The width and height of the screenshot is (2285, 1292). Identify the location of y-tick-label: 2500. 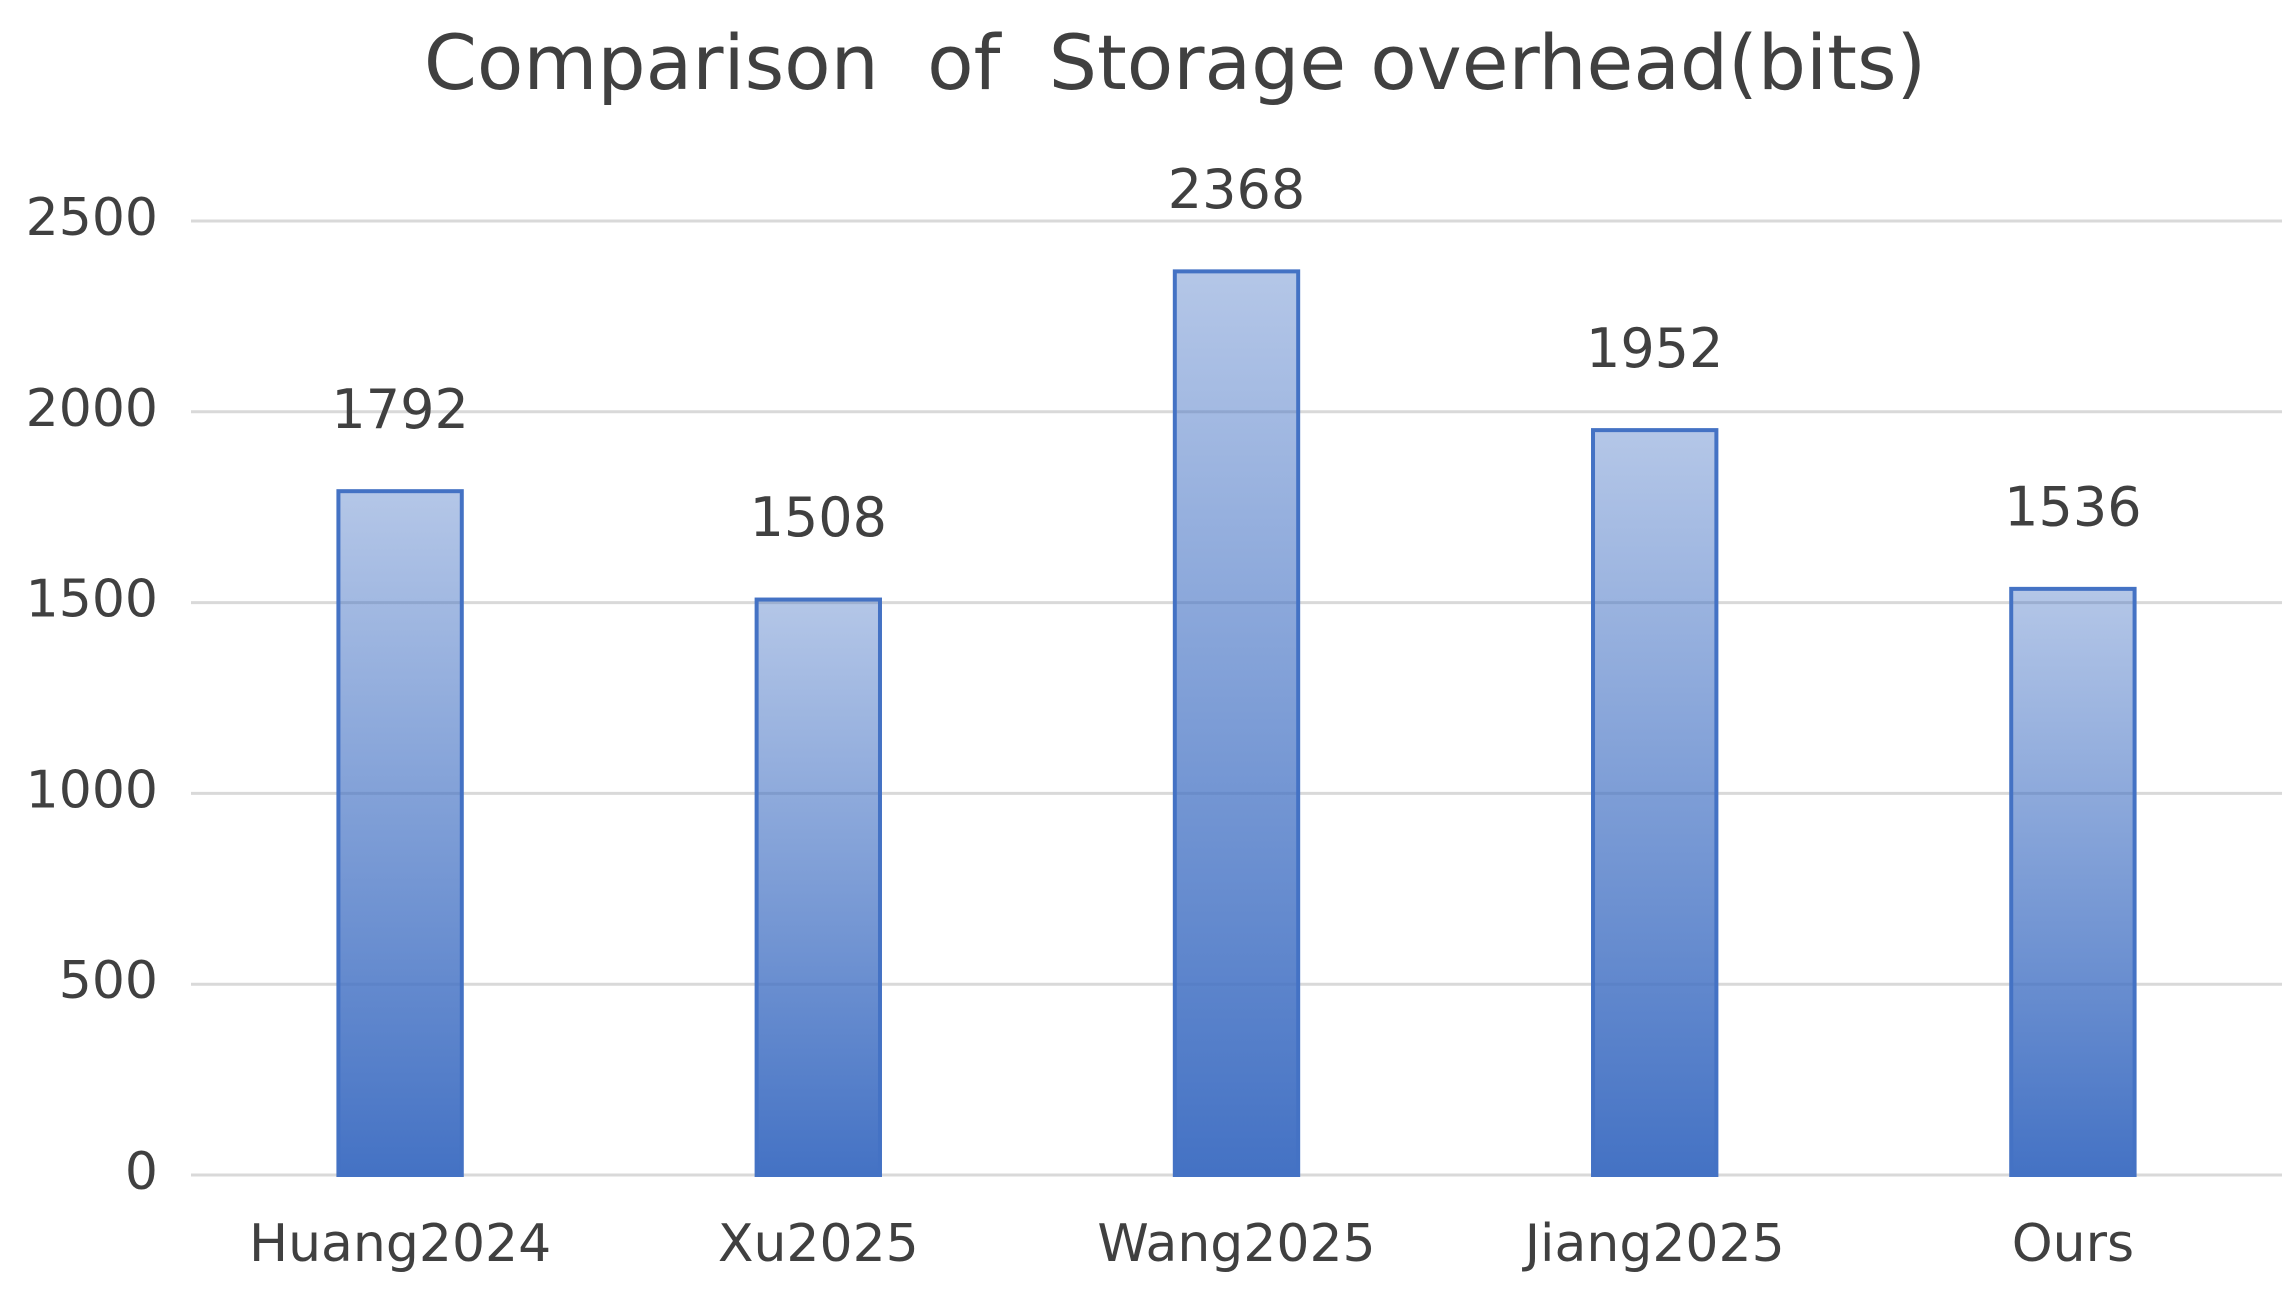
(92, 218).